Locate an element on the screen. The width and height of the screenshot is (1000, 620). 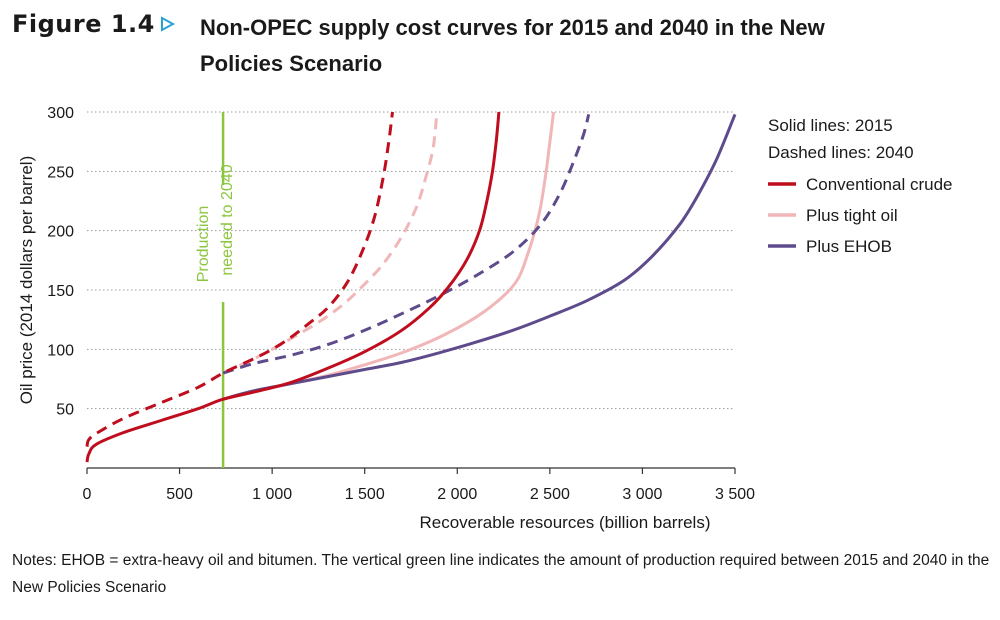
legend-note: Solid lines: 2015 is located at coordinates (830, 125).